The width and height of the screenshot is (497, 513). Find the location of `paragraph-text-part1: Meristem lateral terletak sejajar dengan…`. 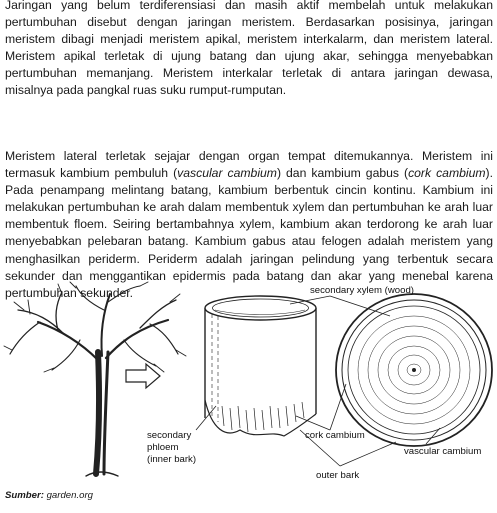

paragraph-text-part1: Meristem lateral terletak sejajar dengan… is located at coordinates (249, 165).